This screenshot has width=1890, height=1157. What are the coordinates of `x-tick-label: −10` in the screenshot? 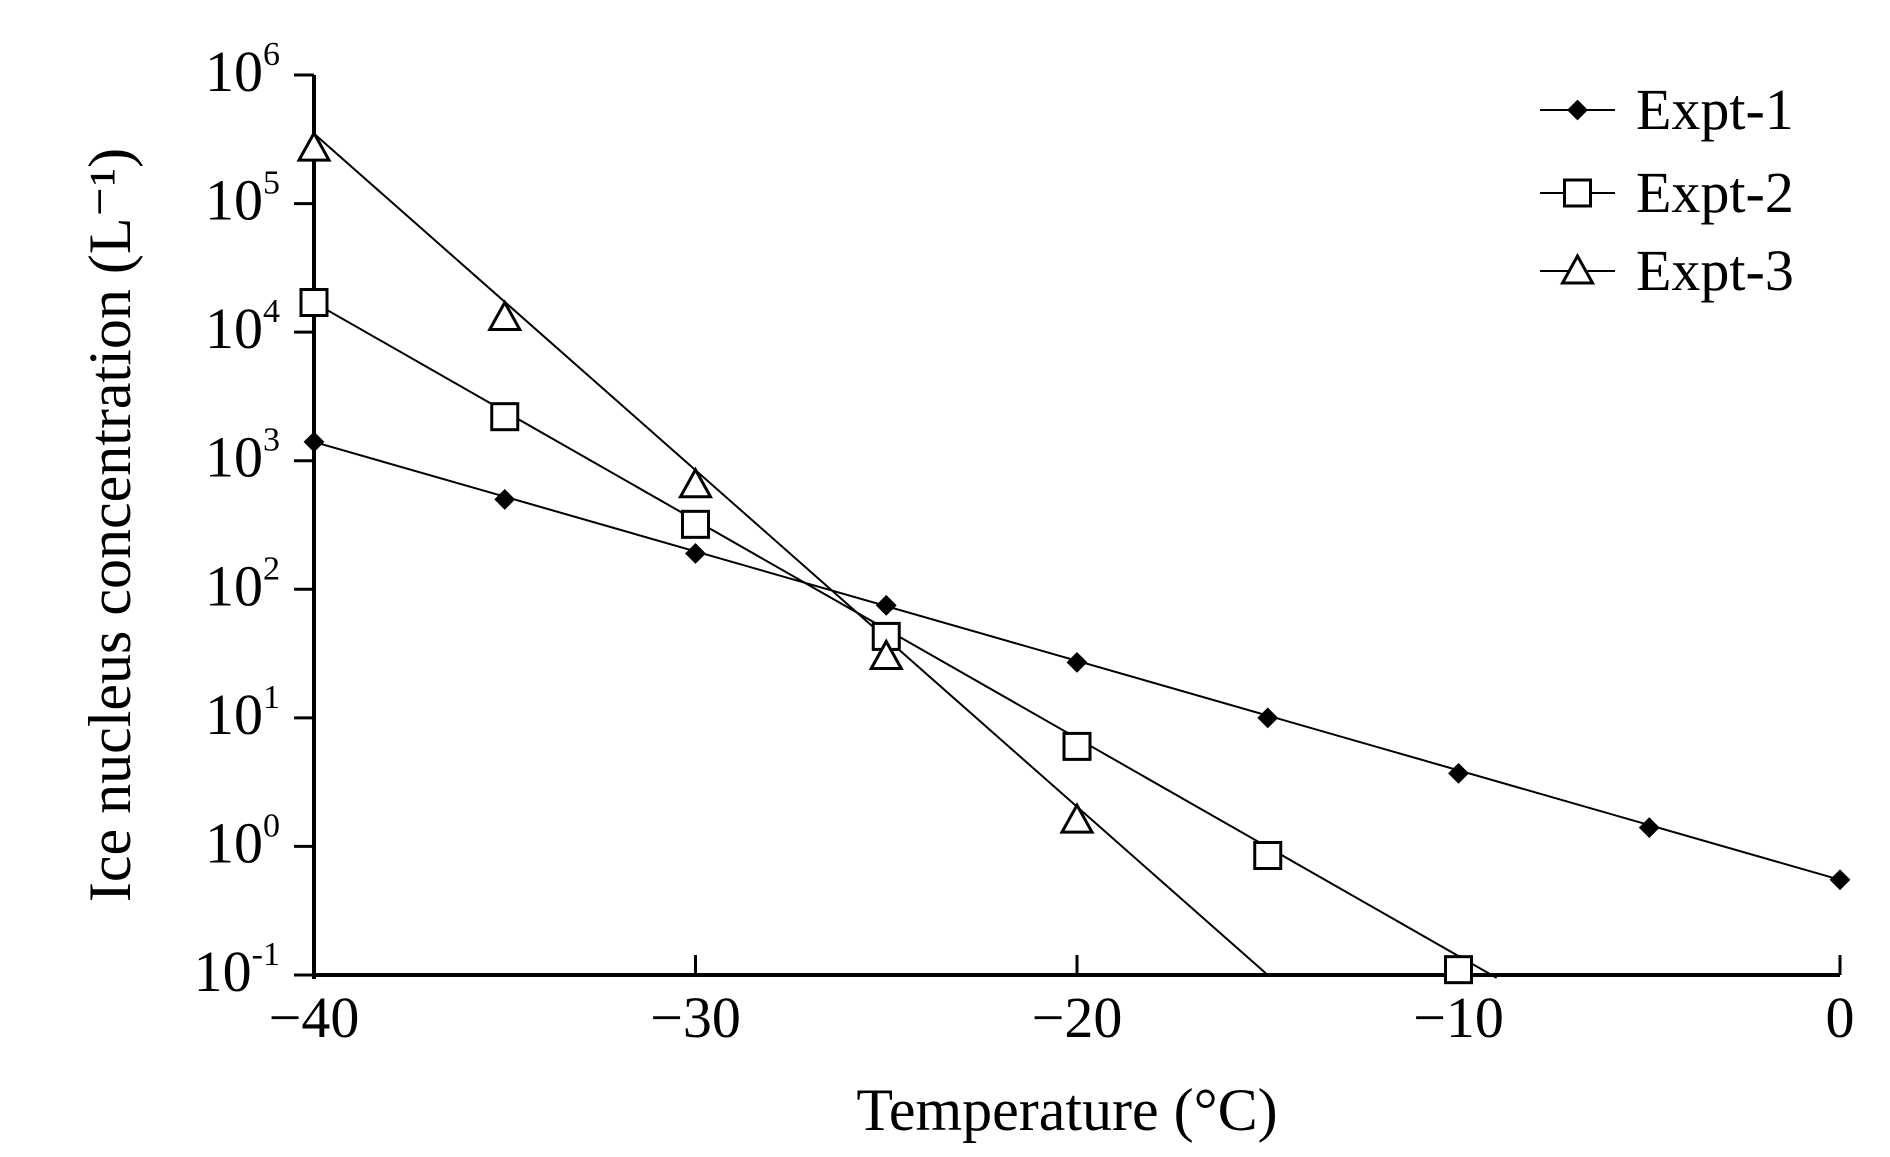 It's located at (1458, 1017).